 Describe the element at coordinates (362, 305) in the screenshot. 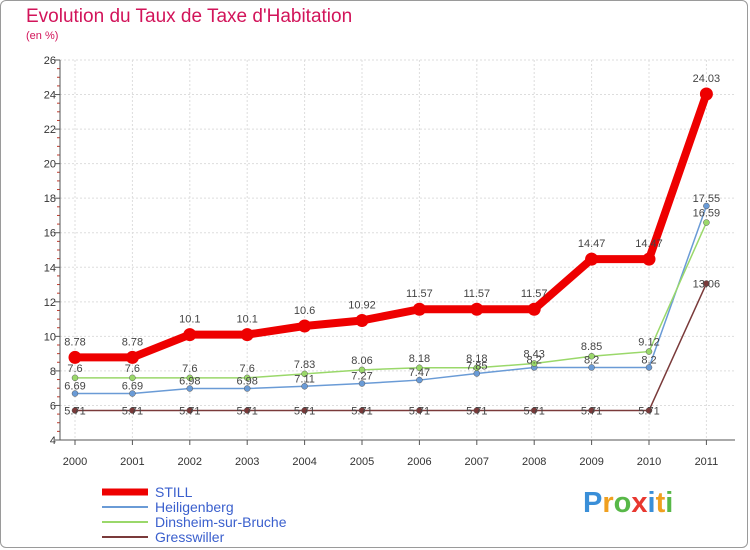

I see `data-label: 10.92` at that location.